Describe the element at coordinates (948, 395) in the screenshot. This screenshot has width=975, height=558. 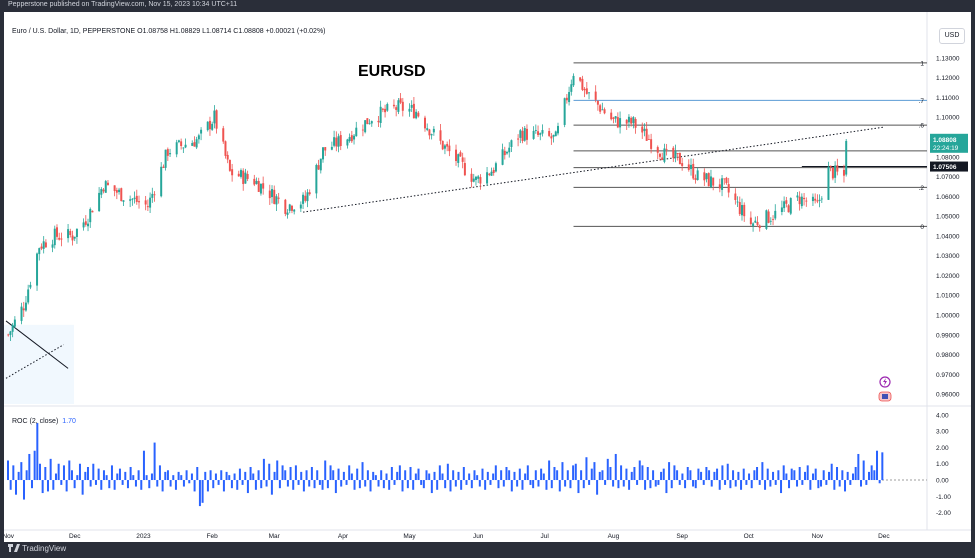
I see `y-tick-label: 0.96000` at that location.